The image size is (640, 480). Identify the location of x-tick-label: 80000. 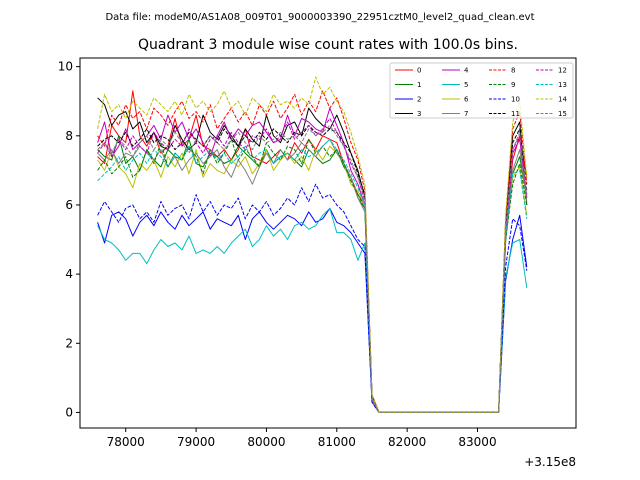
(266, 442).